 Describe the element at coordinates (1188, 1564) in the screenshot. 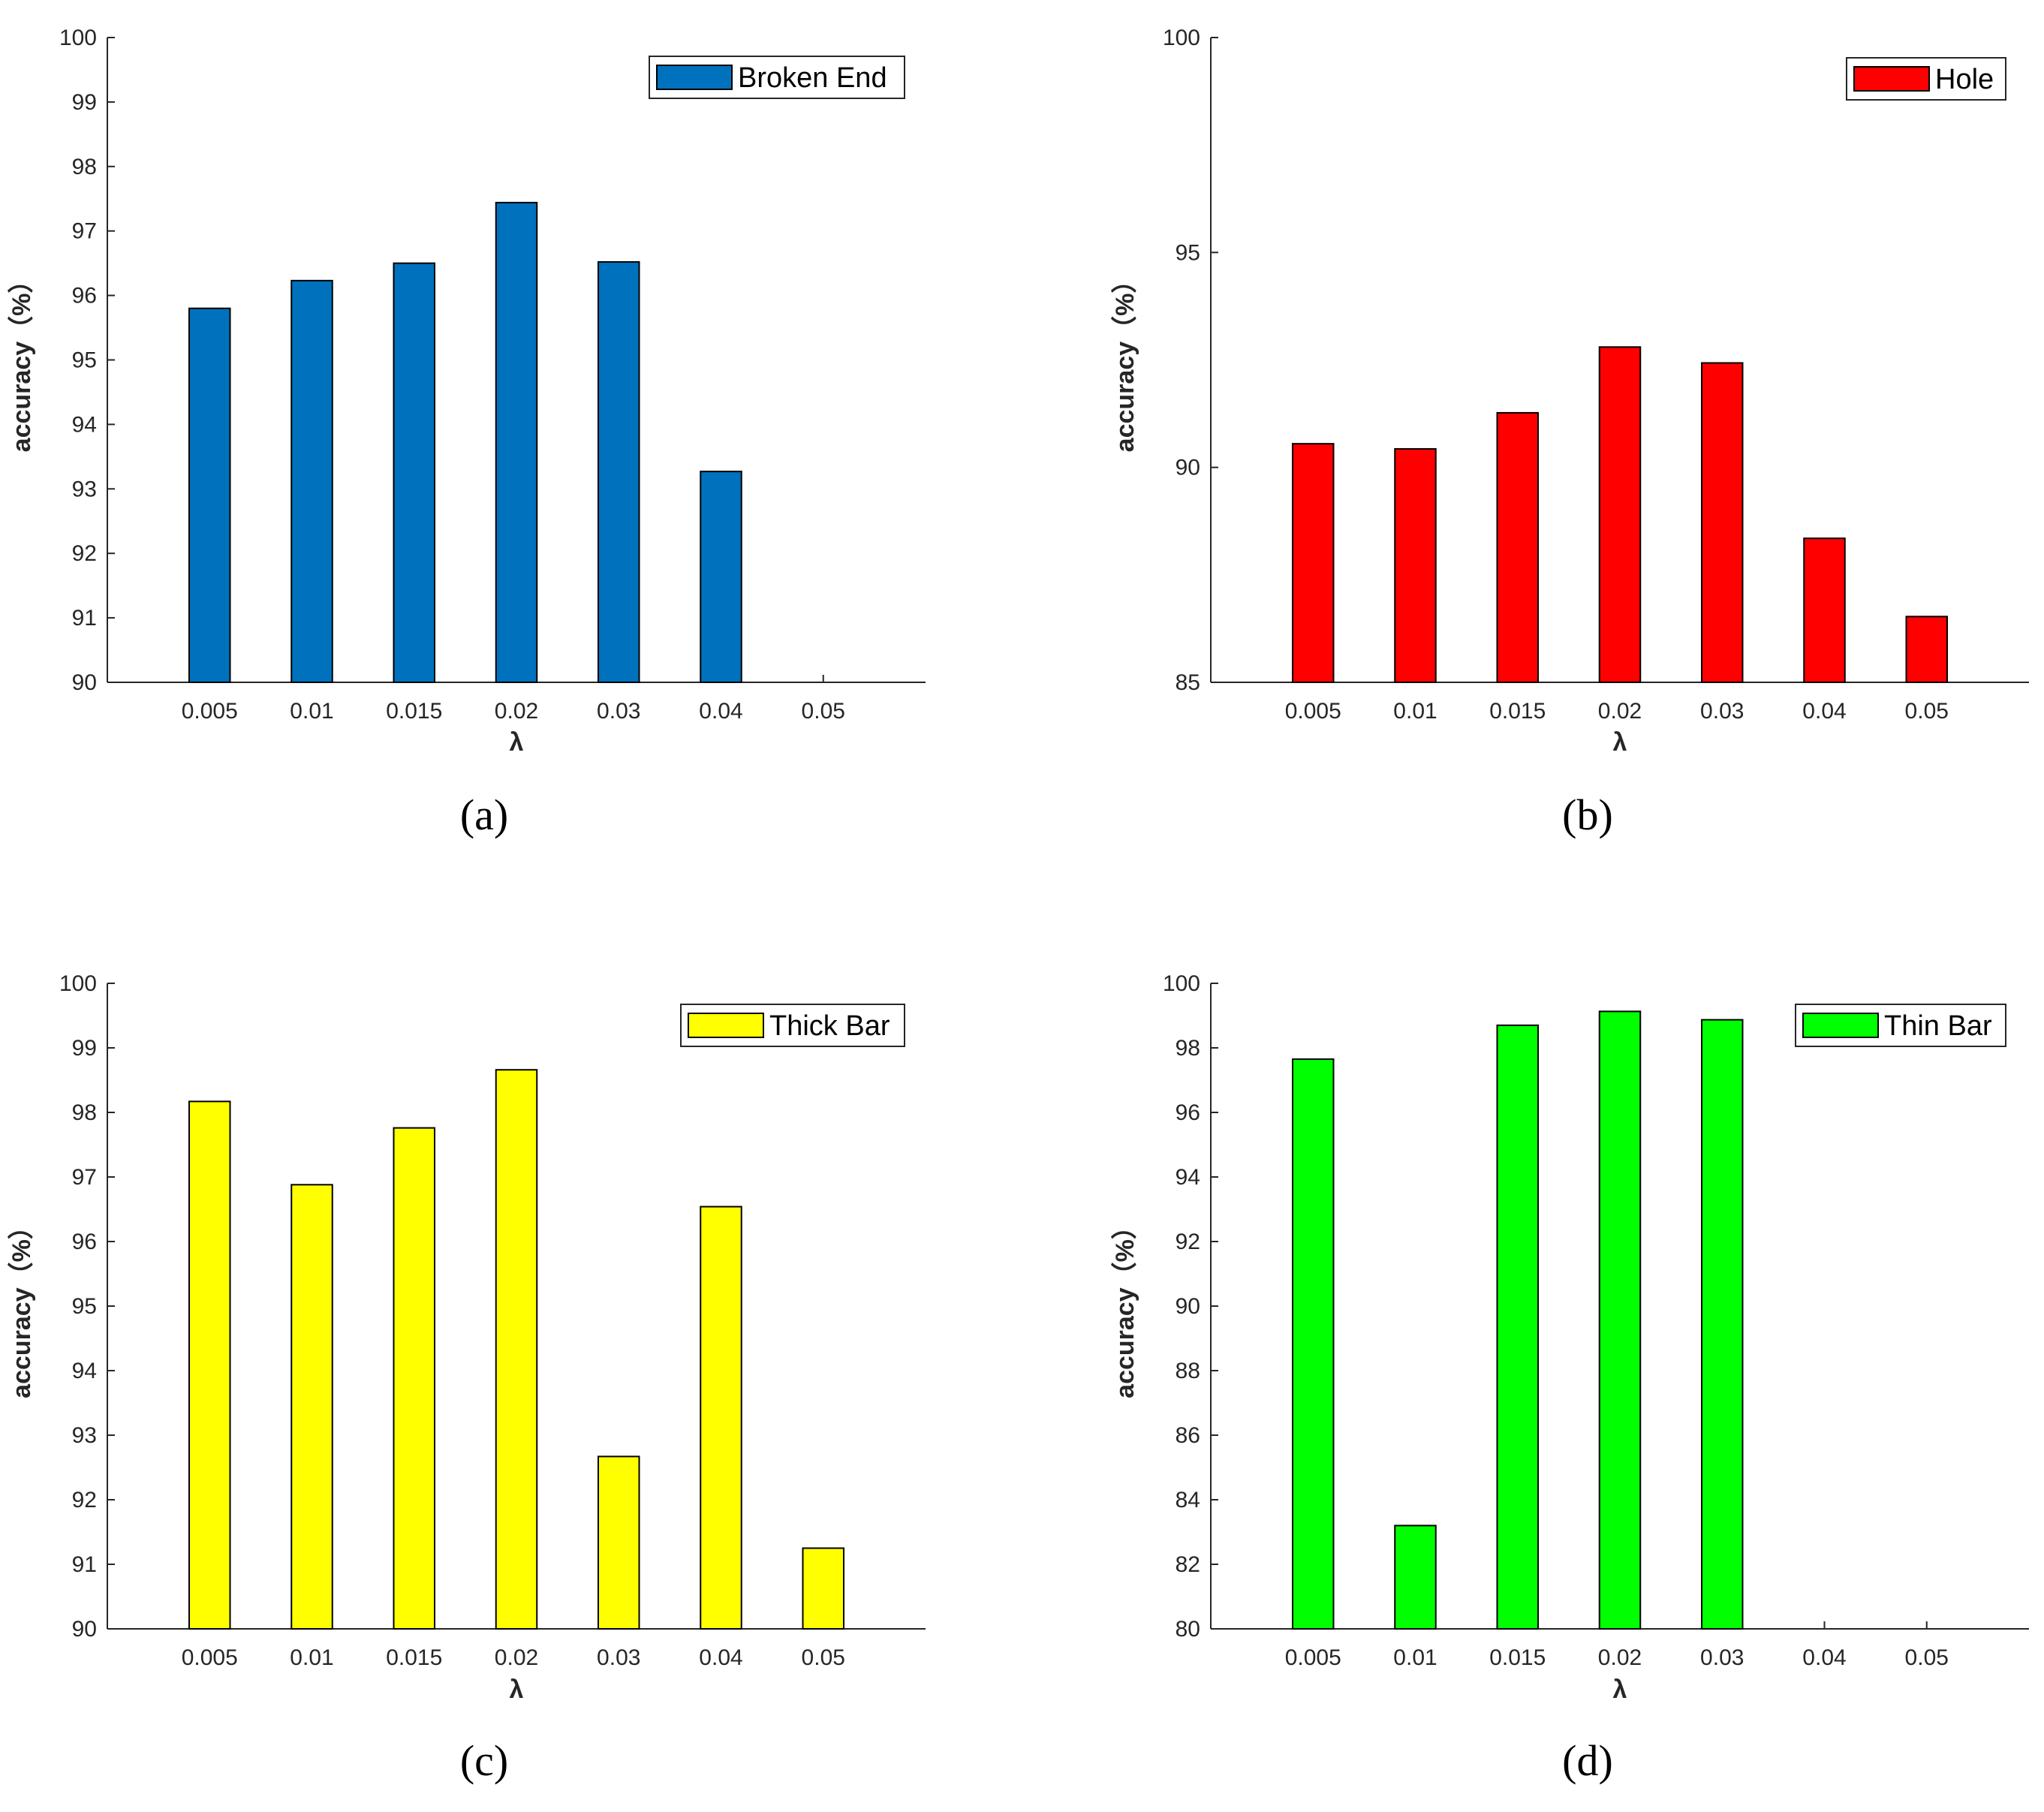

I see `y-tick-label: 82` at that location.